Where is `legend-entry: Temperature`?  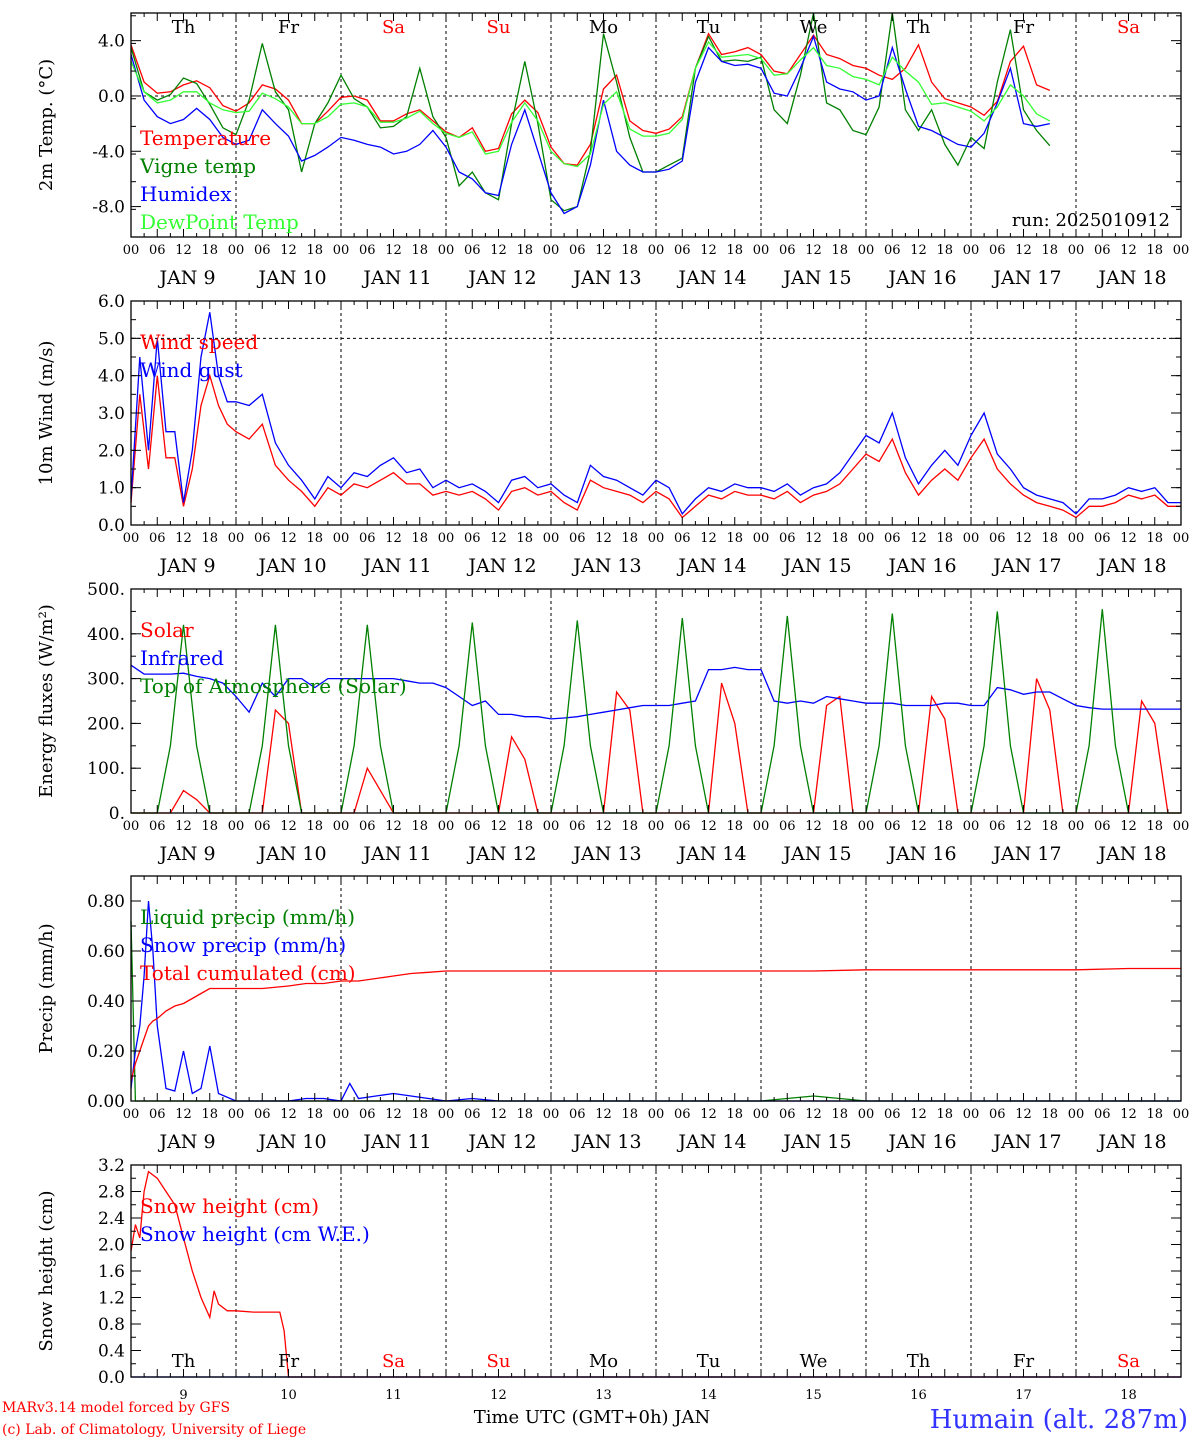
legend-entry: Temperature is located at coordinates (205, 138).